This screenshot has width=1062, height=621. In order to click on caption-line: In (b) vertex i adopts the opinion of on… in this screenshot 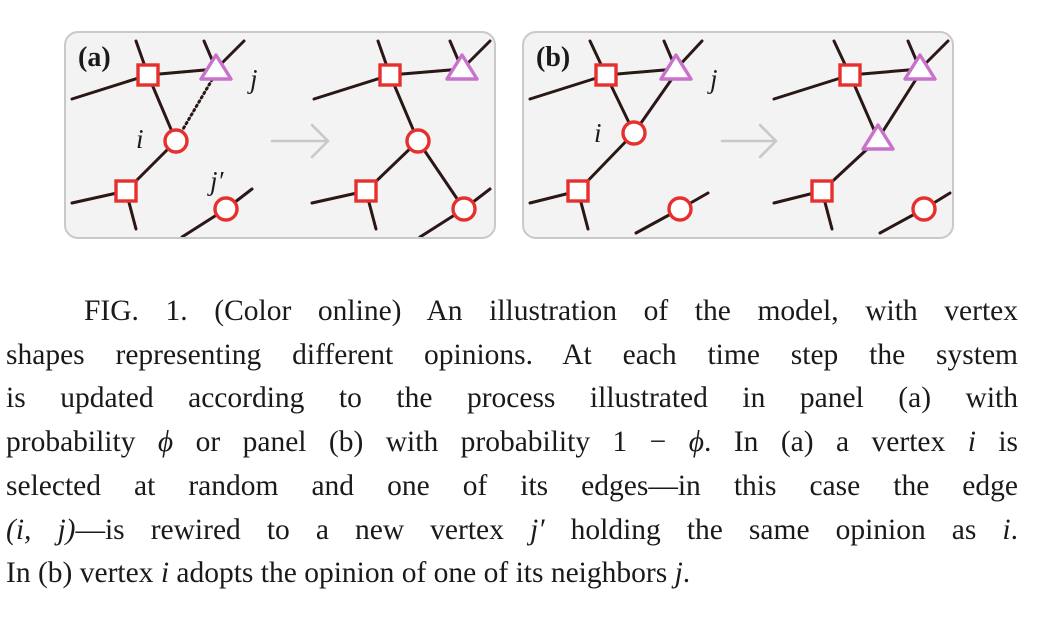, I will do `click(348, 573)`.